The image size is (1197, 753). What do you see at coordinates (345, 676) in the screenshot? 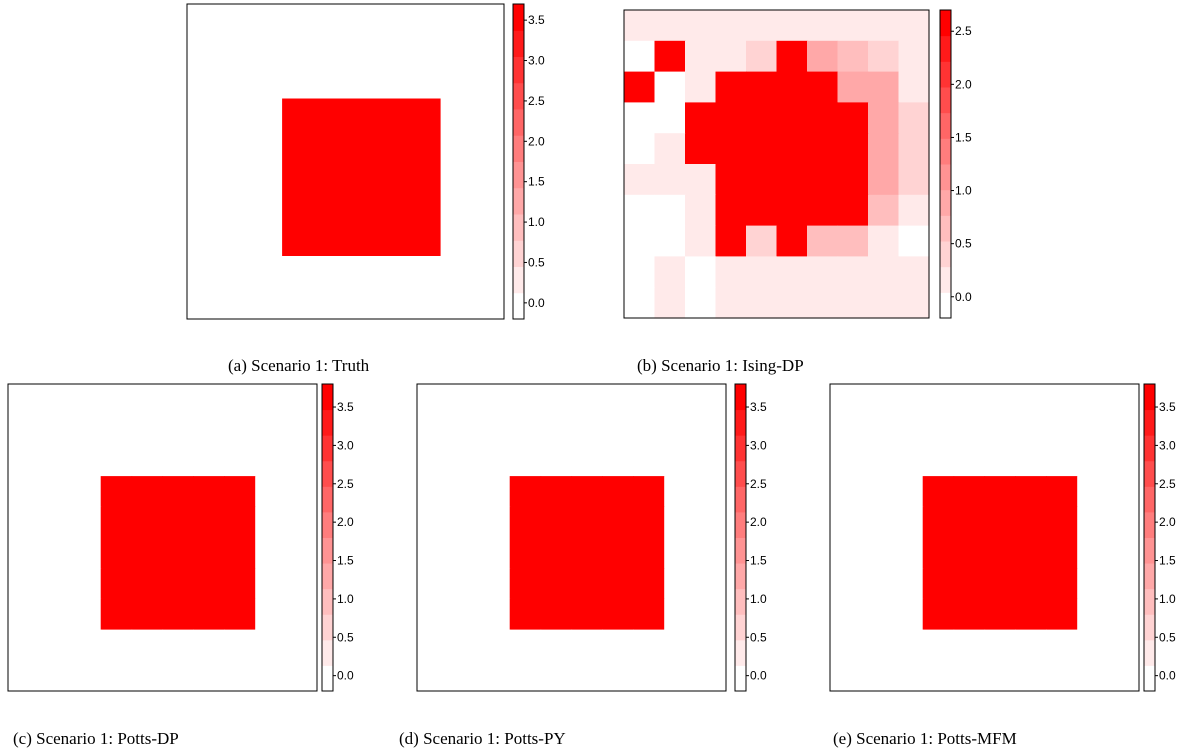
I see `colorbar-tick-label: 0.0` at bounding box center [345, 676].